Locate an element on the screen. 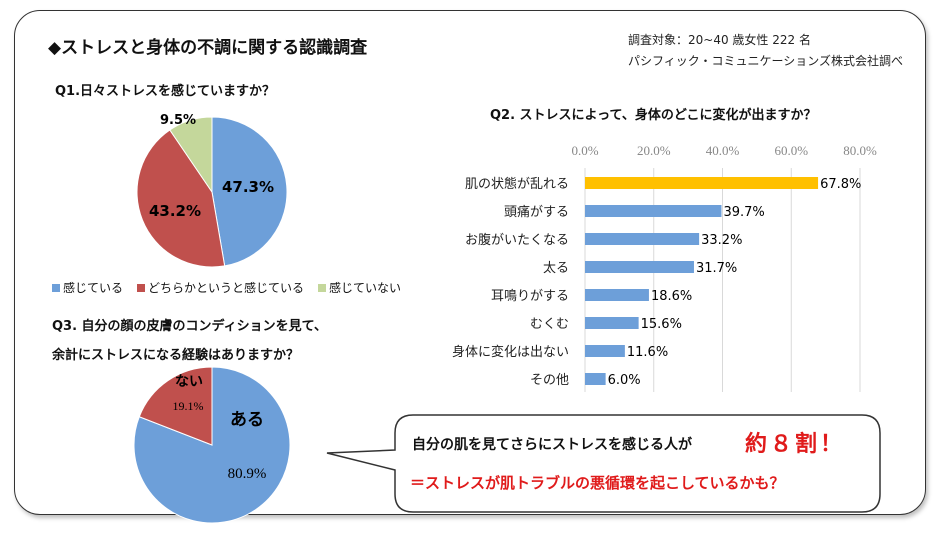 This screenshot has width=940, height=543. bar-value-label: 31.7% is located at coordinates (716, 268).